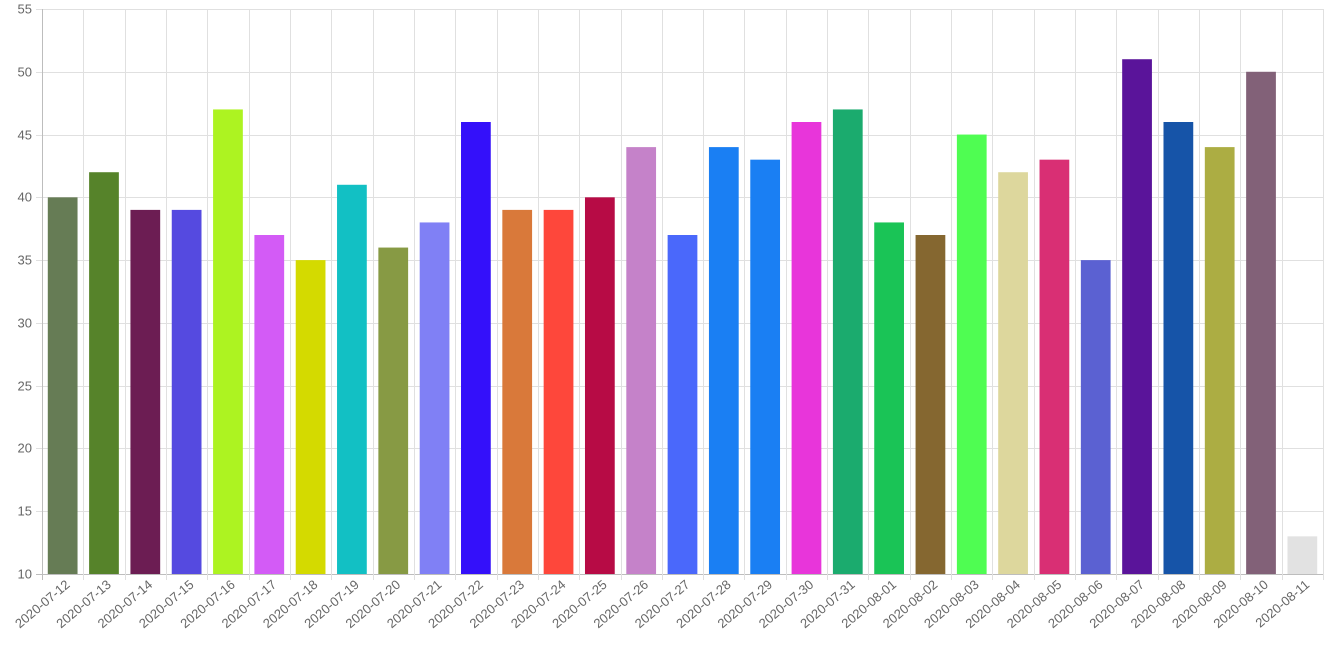  Describe the element at coordinates (25, 511) in the screenshot. I see `y-tick-label: 15` at that location.